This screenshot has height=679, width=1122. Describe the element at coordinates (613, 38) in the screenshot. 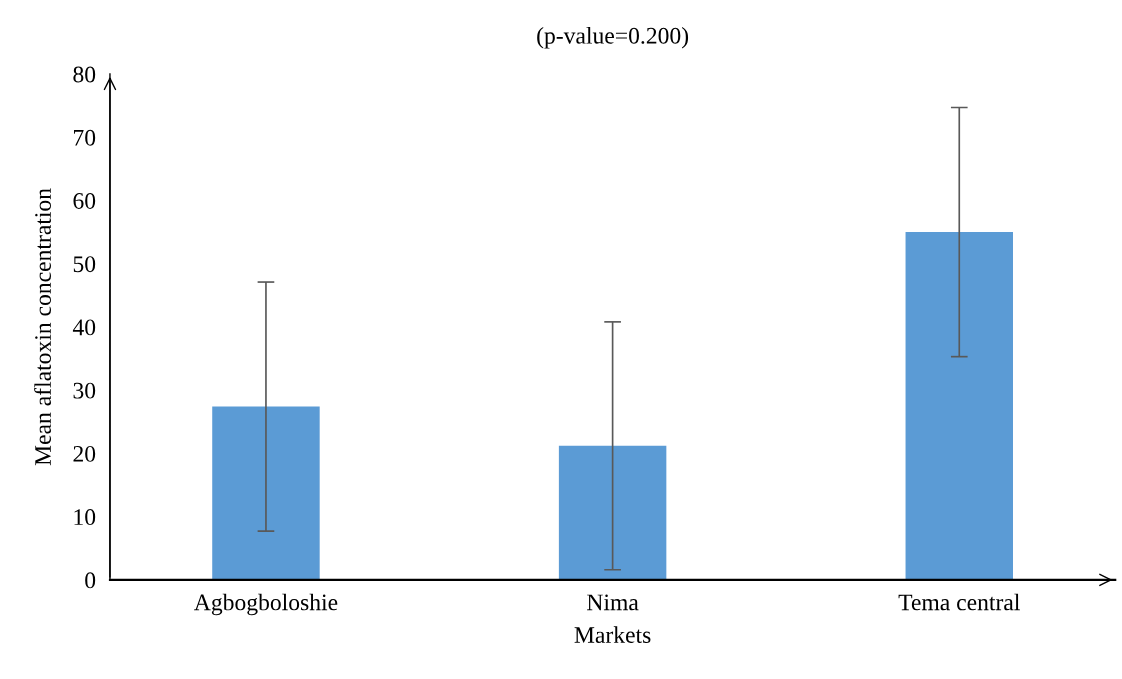

I see `chart-title: (p-value=0.200)` at that location.